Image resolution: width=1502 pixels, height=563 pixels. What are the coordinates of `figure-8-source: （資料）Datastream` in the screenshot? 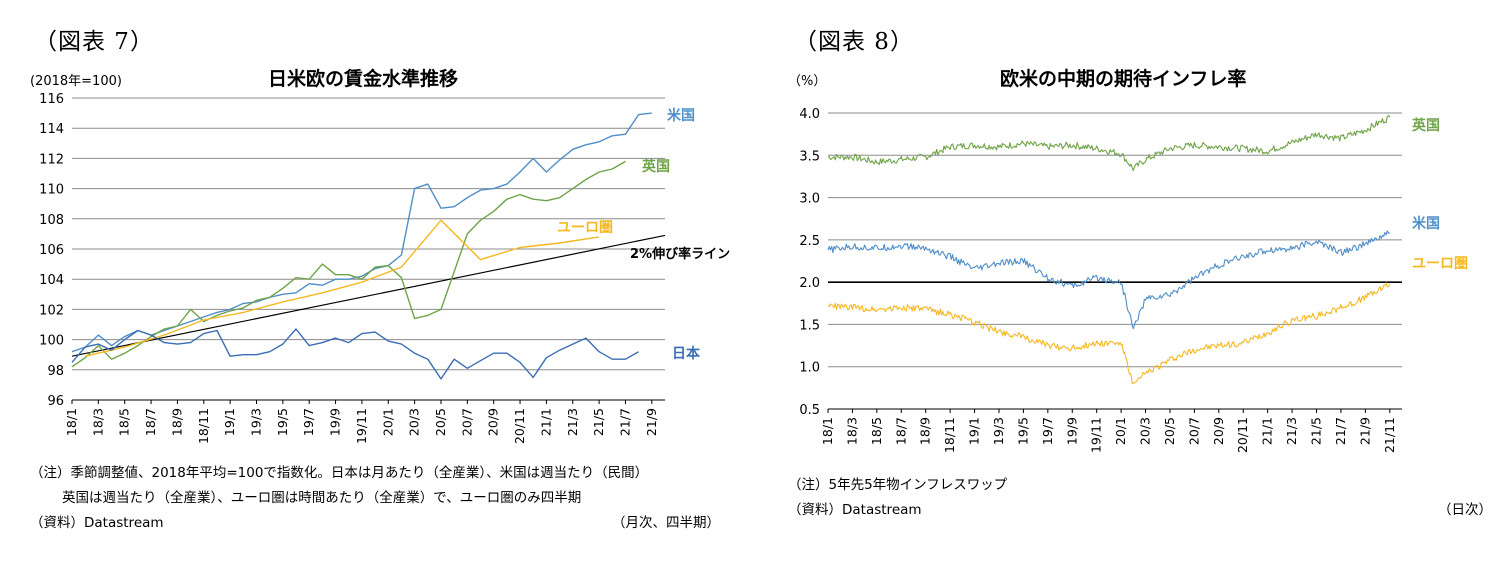 It's located at (855, 510).